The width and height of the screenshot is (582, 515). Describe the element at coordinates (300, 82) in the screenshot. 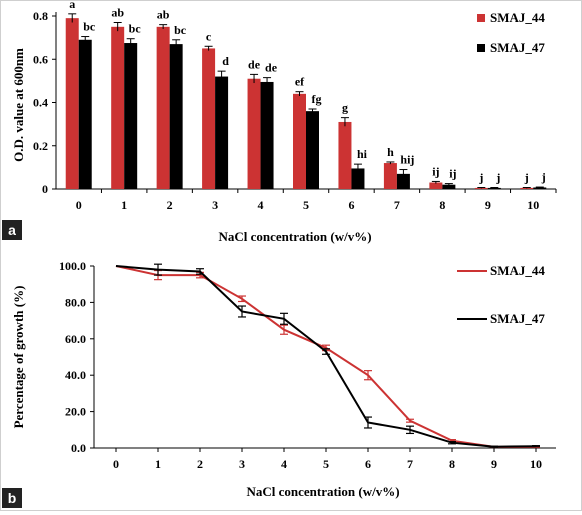

I see `significance-label: ef` at that location.